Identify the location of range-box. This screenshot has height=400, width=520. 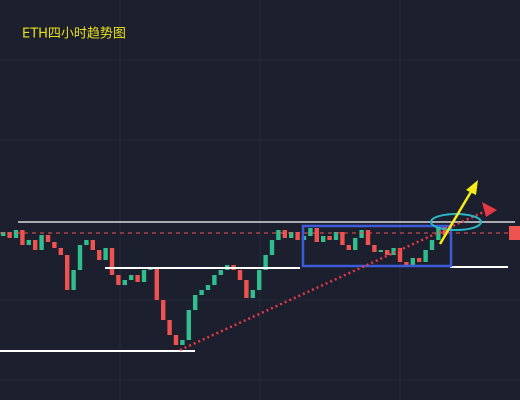
(377, 246).